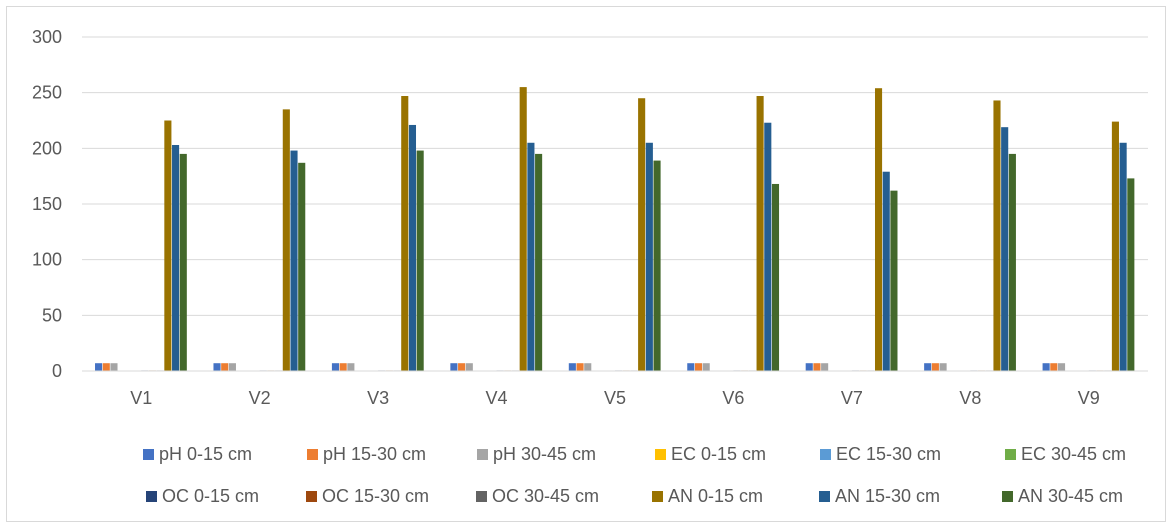  What do you see at coordinates (768, 246) in the screenshot?
I see `bar-v6-an-15-30-cm` at bounding box center [768, 246].